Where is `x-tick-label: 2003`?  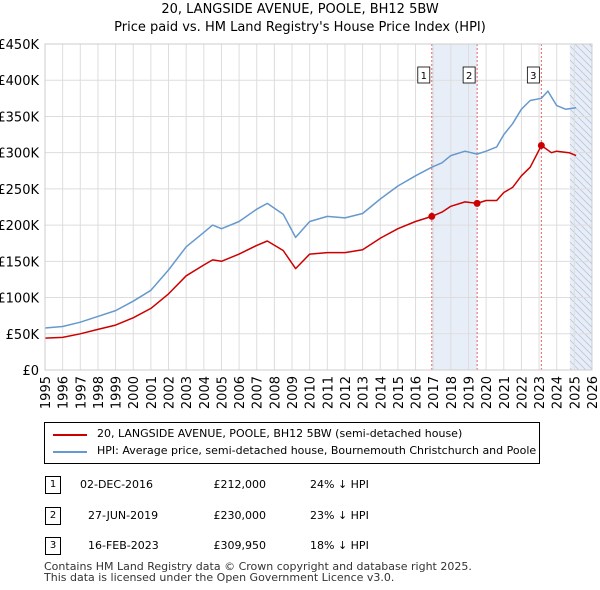
x-tick-label: 2003 is located at coordinates (187, 392).